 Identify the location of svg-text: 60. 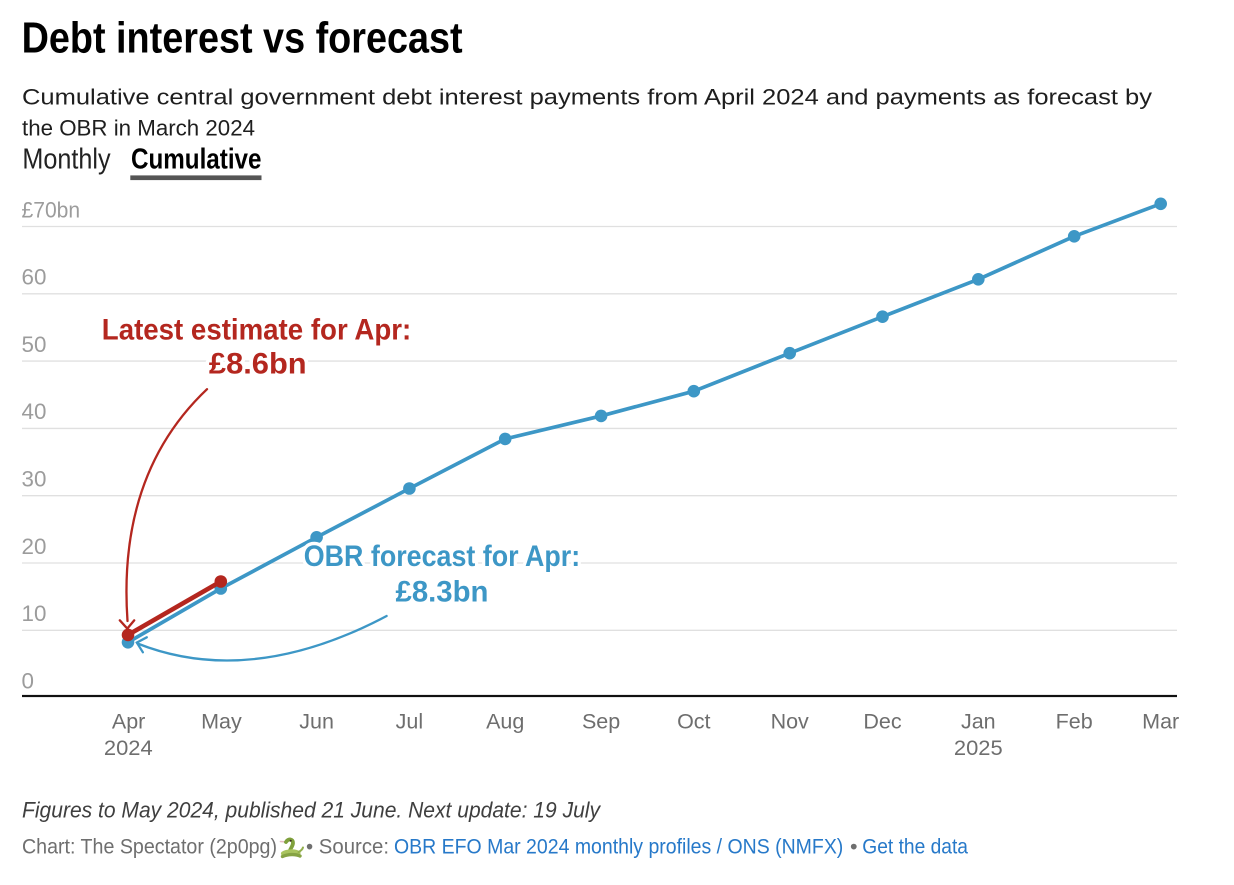
(34, 277).